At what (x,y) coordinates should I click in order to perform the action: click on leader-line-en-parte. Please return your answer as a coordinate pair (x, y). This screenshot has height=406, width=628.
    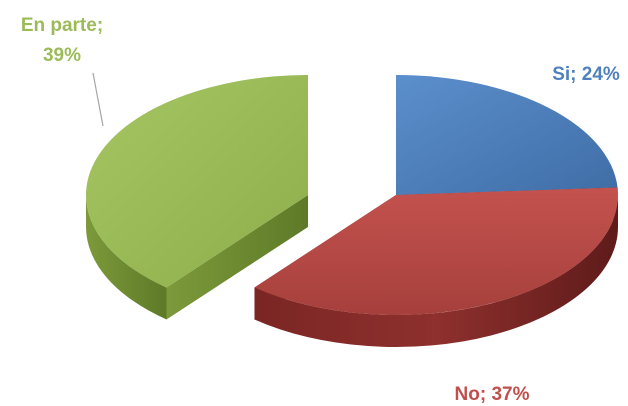
    Looking at the image, I should click on (98, 99).